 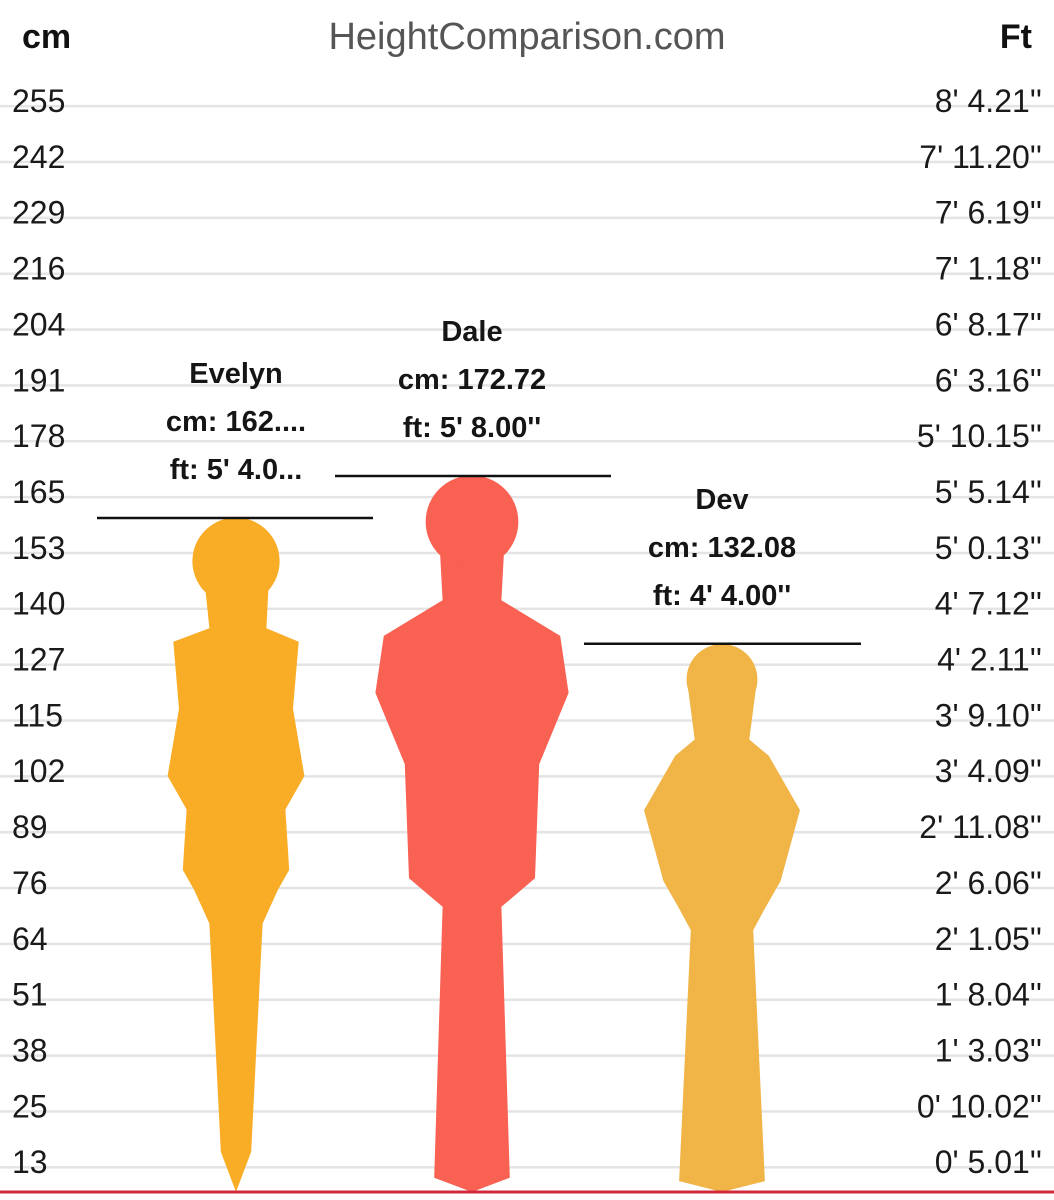 What do you see at coordinates (236, 561) in the screenshot?
I see `head-evelyn` at bounding box center [236, 561].